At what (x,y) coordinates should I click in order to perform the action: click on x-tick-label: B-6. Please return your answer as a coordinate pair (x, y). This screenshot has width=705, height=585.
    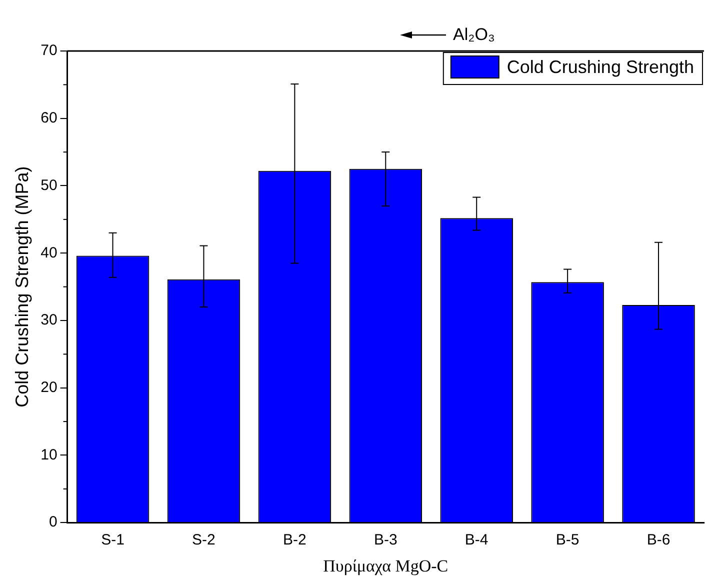
    Looking at the image, I should click on (658, 540).